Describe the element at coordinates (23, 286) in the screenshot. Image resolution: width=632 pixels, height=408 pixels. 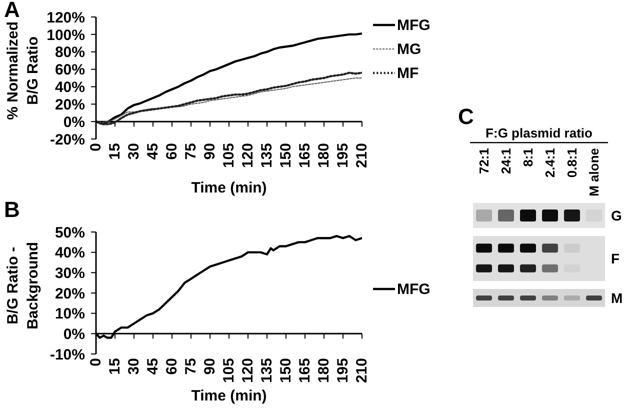
I see `y-axis-title: B/G Ratio - Background` at that location.